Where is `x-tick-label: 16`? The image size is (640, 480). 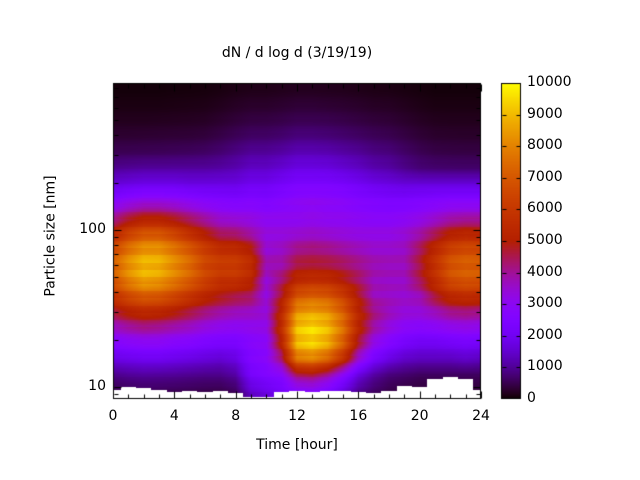
x-tick-label: 16 is located at coordinates (358, 416).